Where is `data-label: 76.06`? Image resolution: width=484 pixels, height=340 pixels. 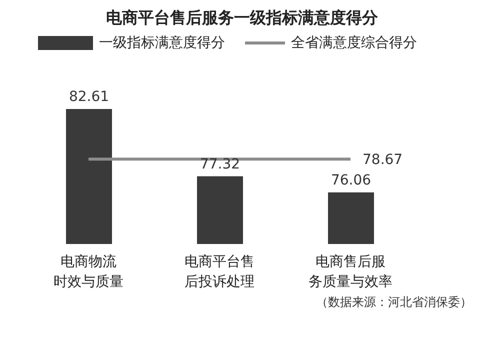
data-label: 76.06 is located at coordinates (351, 180).